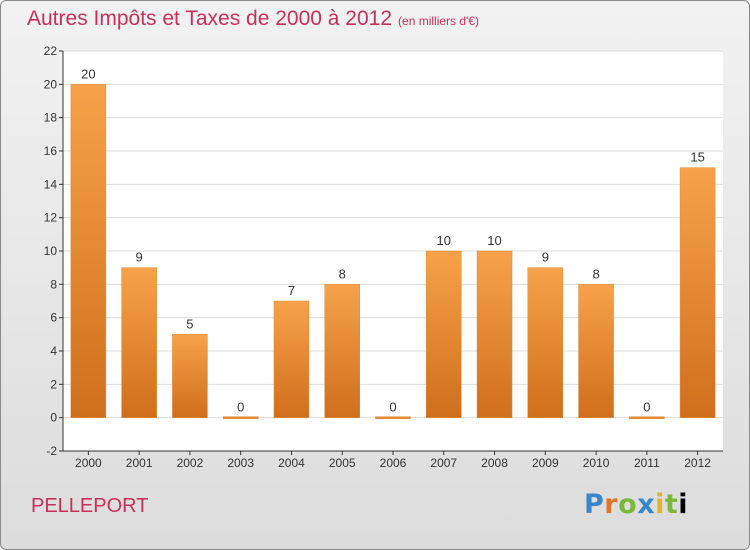  What do you see at coordinates (51, 151) in the screenshot?
I see `y-tick-label: 16` at bounding box center [51, 151].